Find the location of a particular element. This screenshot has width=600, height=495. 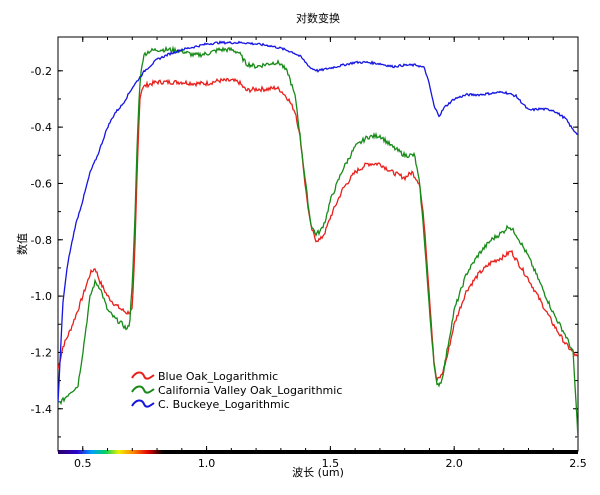

x-axis-title: 波长 (um) is located at coordinates (318, 472).